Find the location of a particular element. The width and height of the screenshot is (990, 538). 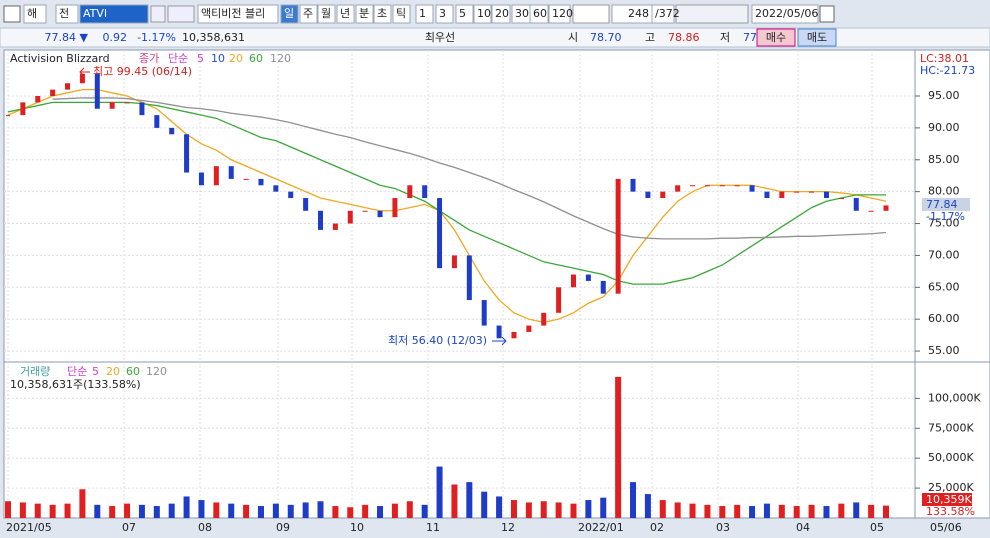

buy-label: 매수 is located at coordinates (776, 37).